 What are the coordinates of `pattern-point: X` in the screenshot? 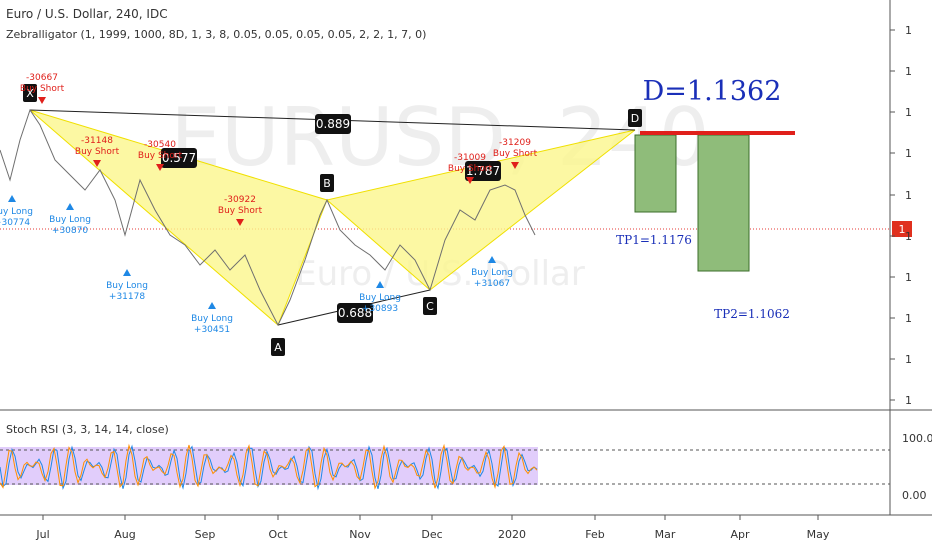 It's located at (30, 93).